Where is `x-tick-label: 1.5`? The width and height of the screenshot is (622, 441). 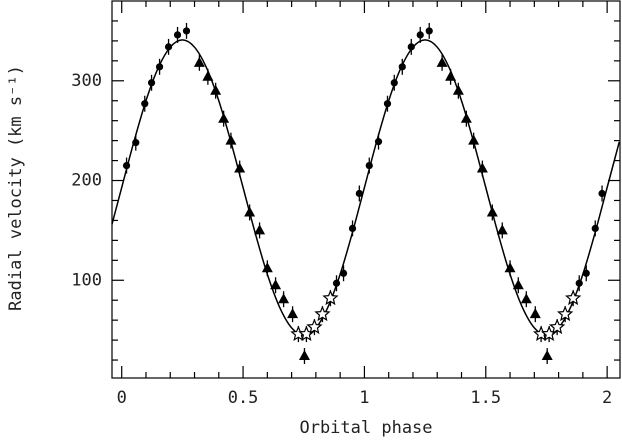 x-tick-label: 1.5 is located at coordinates (485, 398).